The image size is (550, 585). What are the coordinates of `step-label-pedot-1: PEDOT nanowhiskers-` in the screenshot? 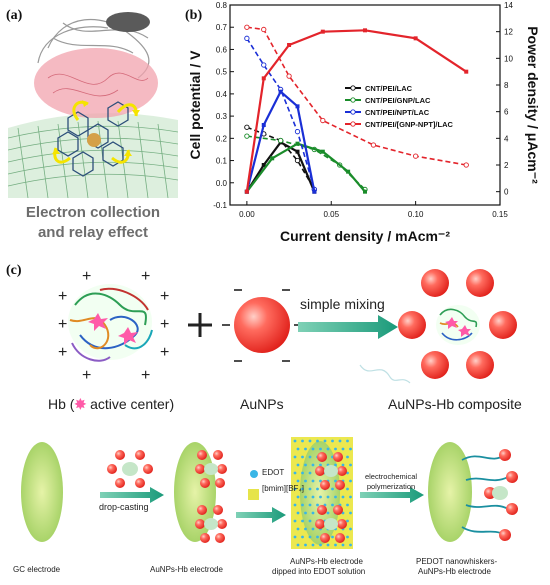 It's located at (457, 561).